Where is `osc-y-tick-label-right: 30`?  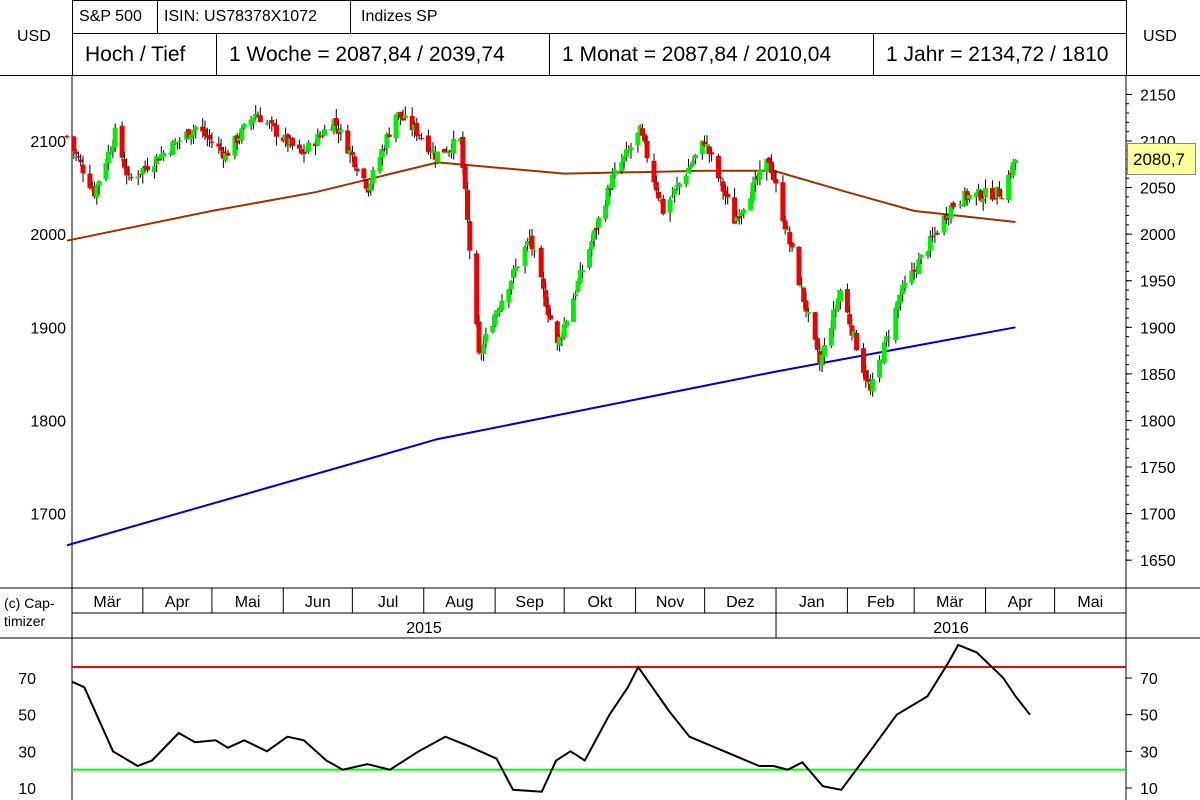 osc-y-tick-label-right: 30 is located at coordinates (1149, 752).